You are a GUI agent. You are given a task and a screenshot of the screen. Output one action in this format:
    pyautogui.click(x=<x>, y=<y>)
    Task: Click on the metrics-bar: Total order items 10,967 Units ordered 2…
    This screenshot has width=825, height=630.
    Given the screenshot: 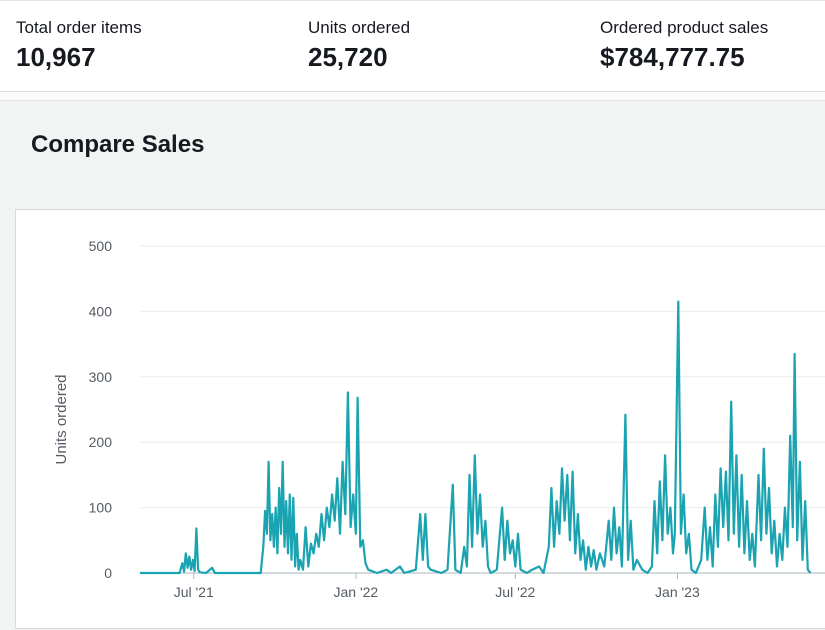 What is the action you would take?
    pyautogui.click(x=412, y=46)
    